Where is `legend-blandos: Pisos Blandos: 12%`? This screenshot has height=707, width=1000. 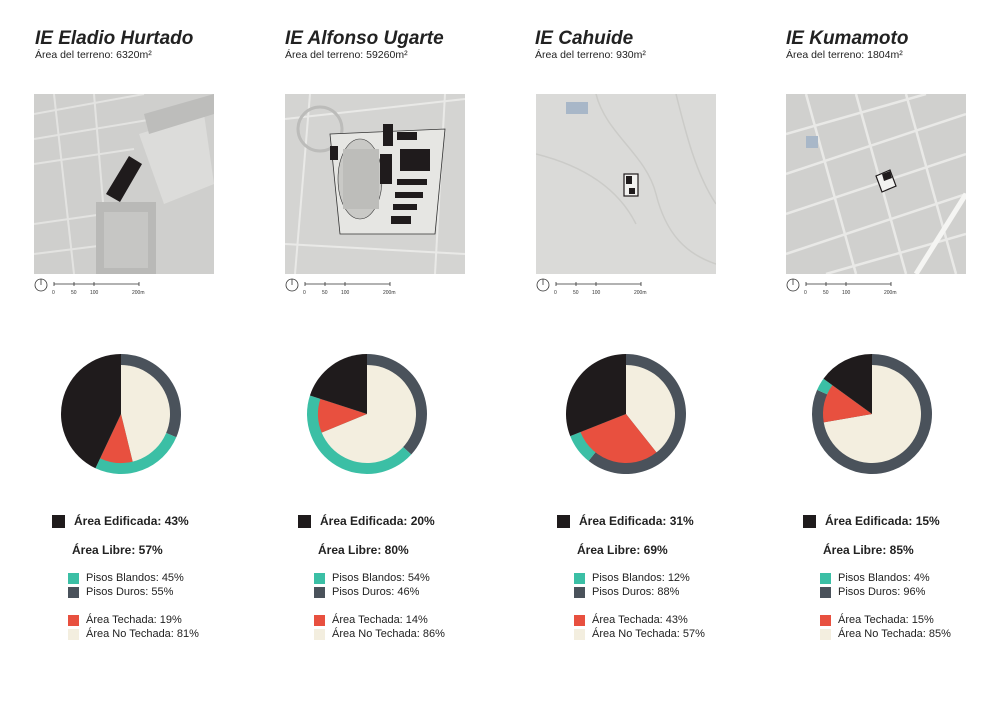
legend-blandos: Pisos Blandos: 12% is located at coordinates (632, 578).